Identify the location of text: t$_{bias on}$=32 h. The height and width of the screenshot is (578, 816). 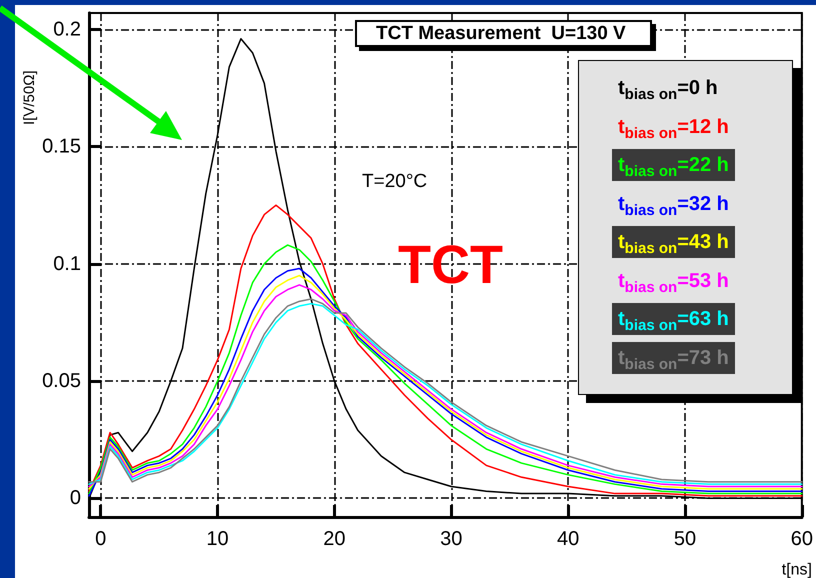
(673, 206).